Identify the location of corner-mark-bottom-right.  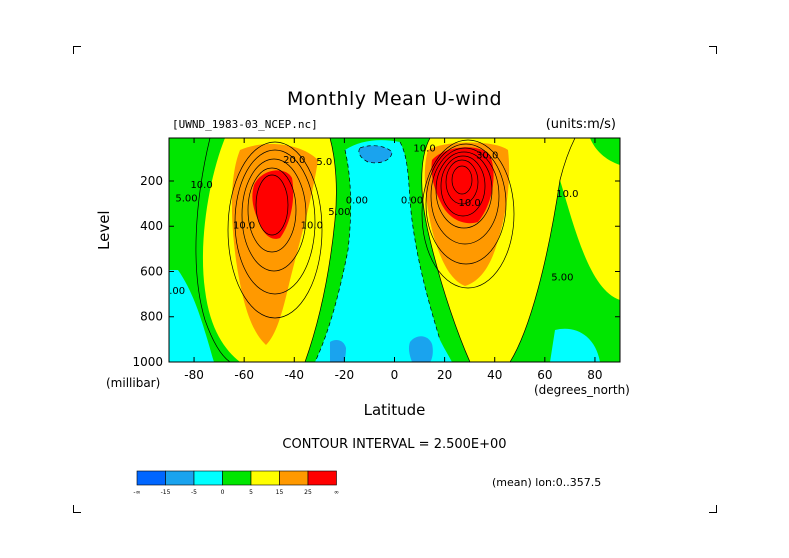
(713, 509).